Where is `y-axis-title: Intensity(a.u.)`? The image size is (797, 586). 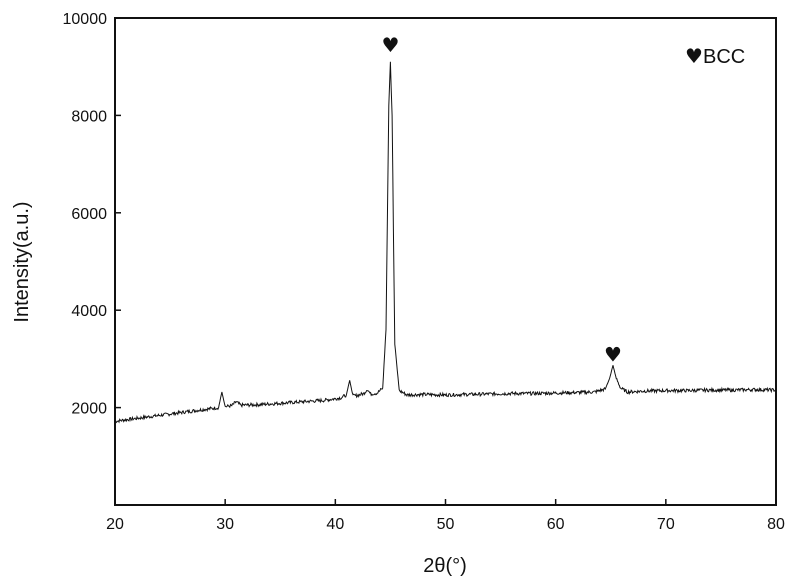
y-axis-title: Intensity(a.u.) is located at coordinates (22, 261).